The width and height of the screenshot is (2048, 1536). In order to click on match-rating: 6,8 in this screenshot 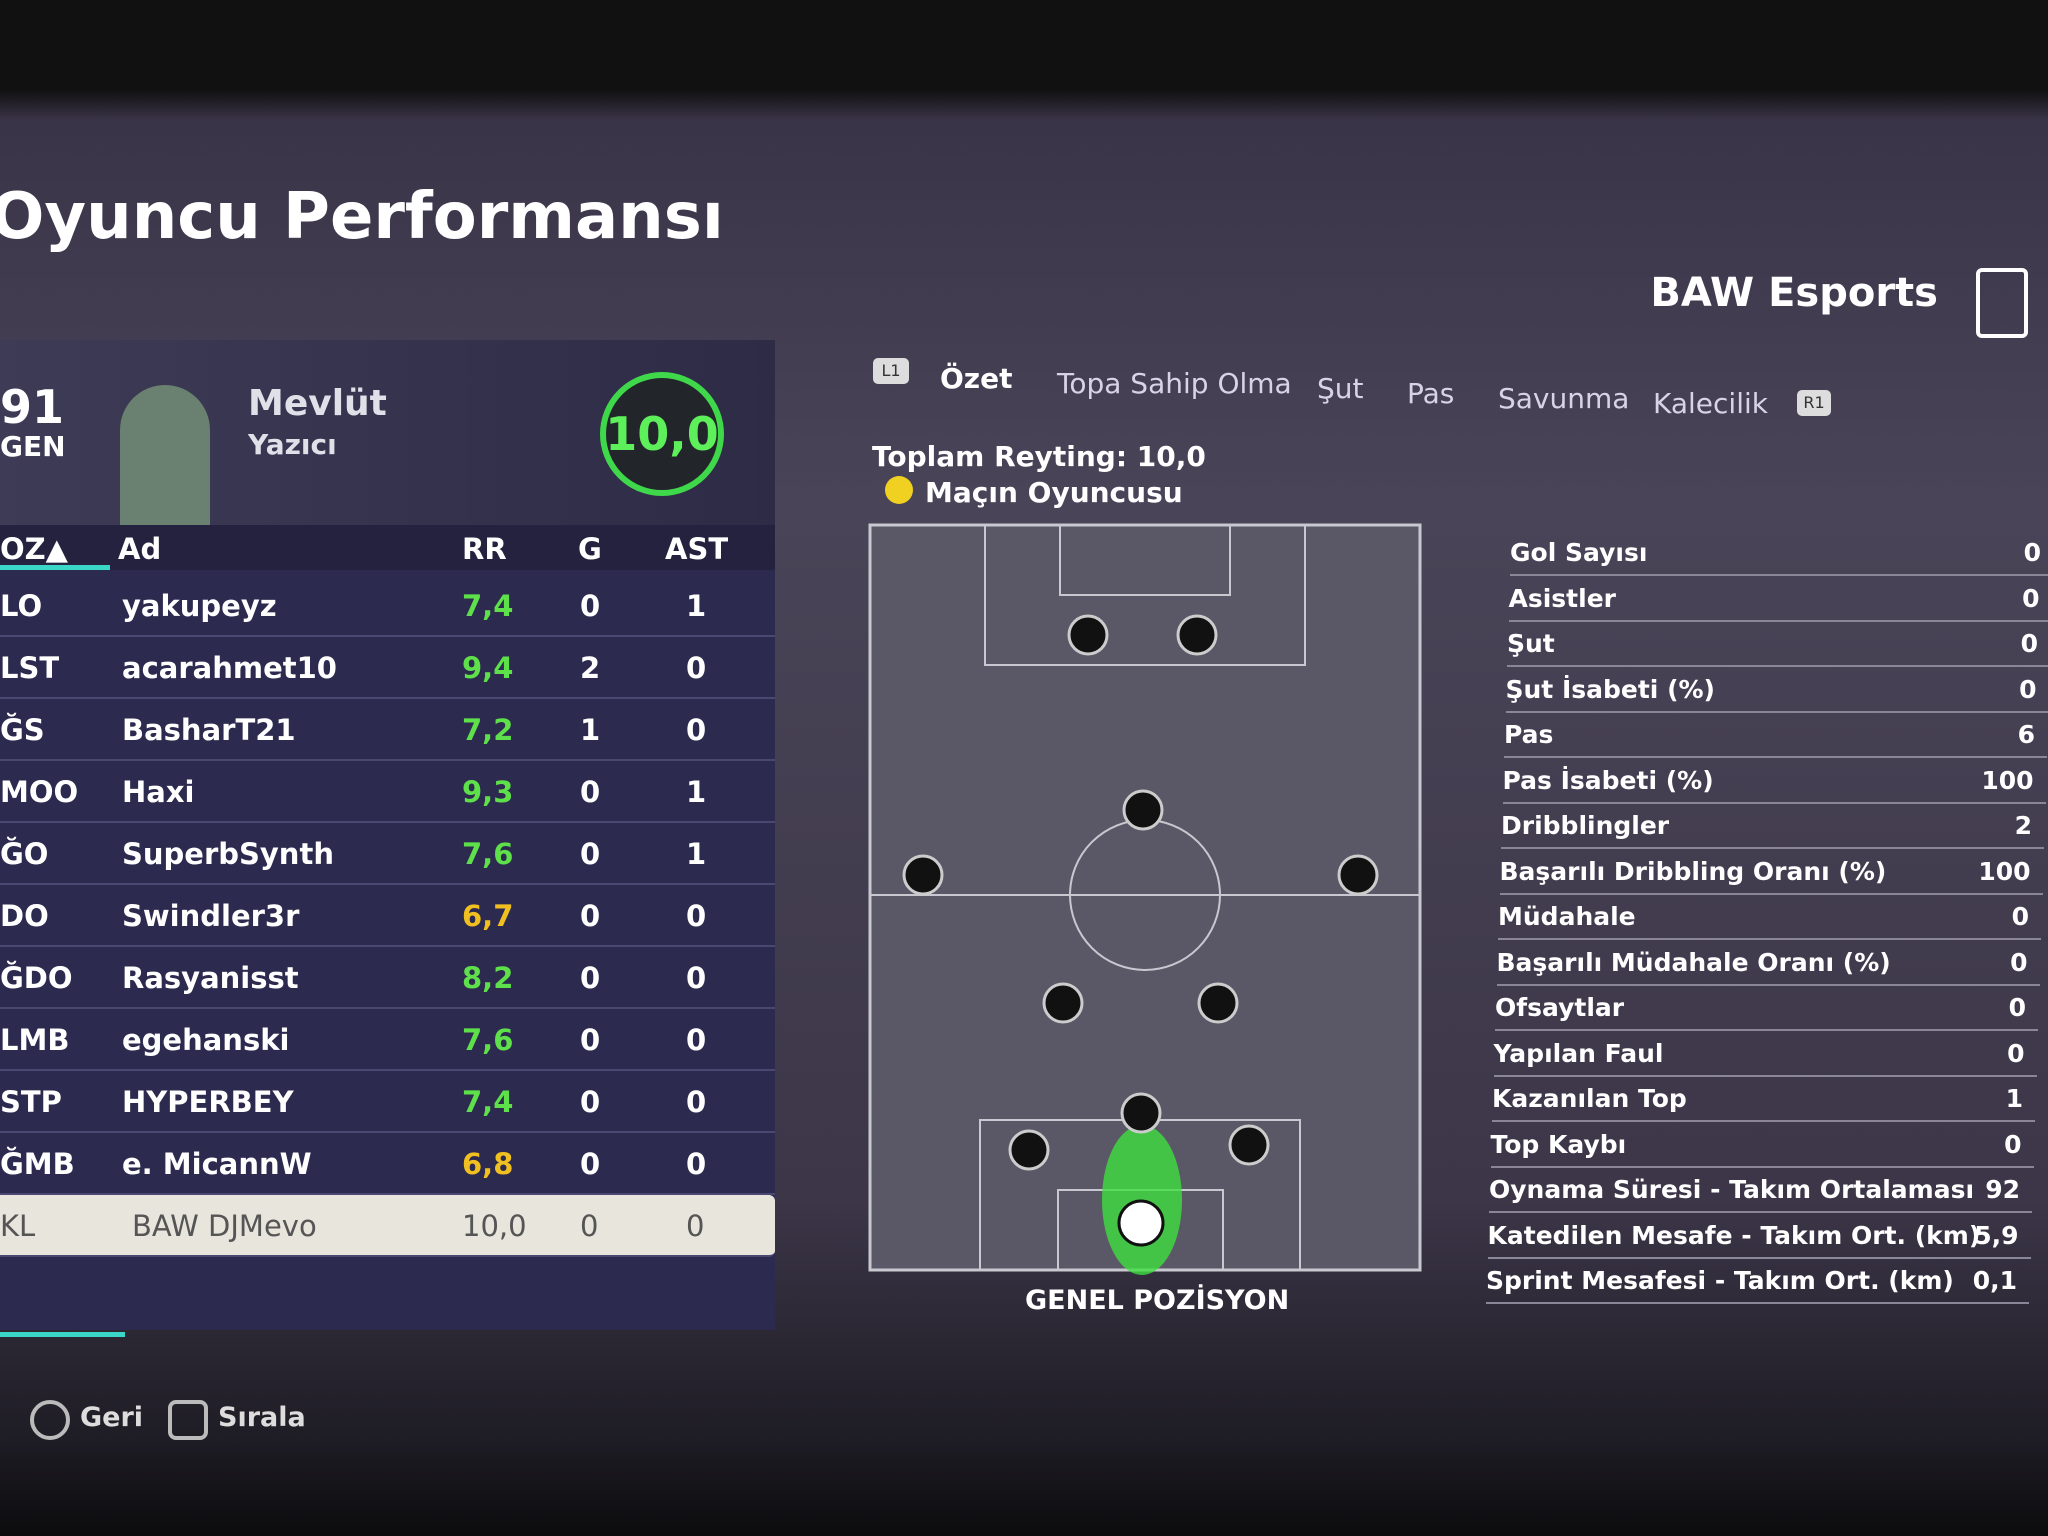, I will do `click(488, 1164)`.